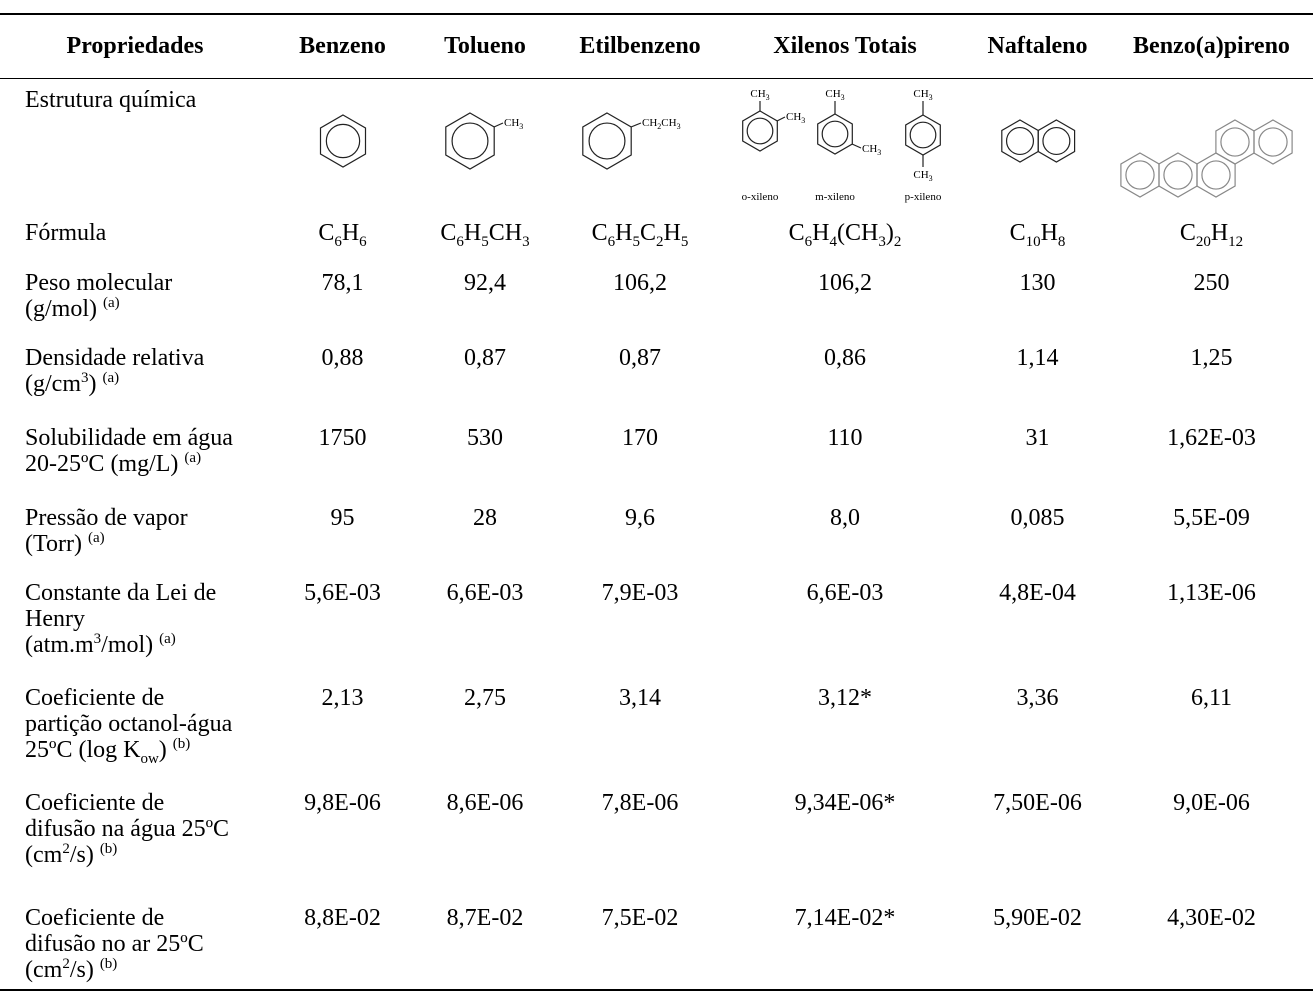  I want to click on row-label: Constante da Lei de Henry (atm.m3/mol) (a), so click(135, 624).